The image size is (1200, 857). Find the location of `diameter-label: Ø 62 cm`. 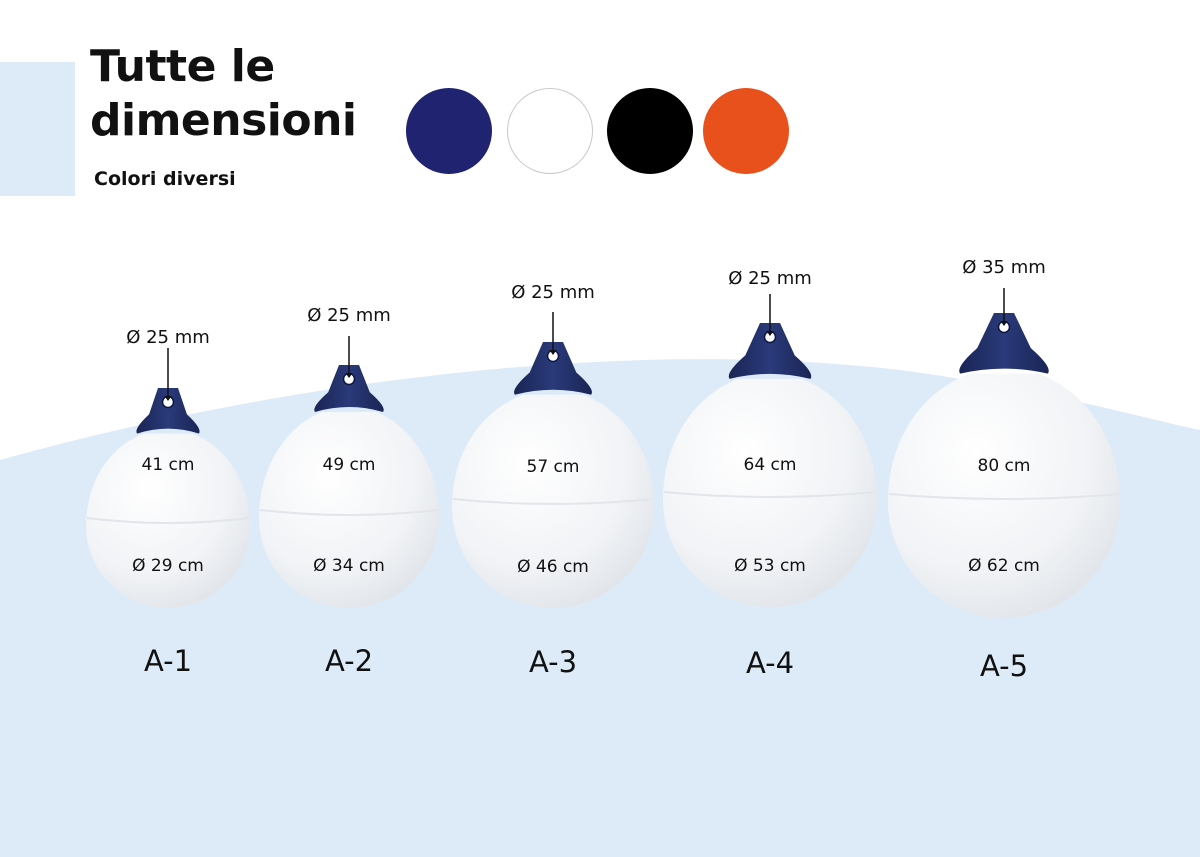

diameter-label: Ø 62 cm is located at coordinates (1004, 566).